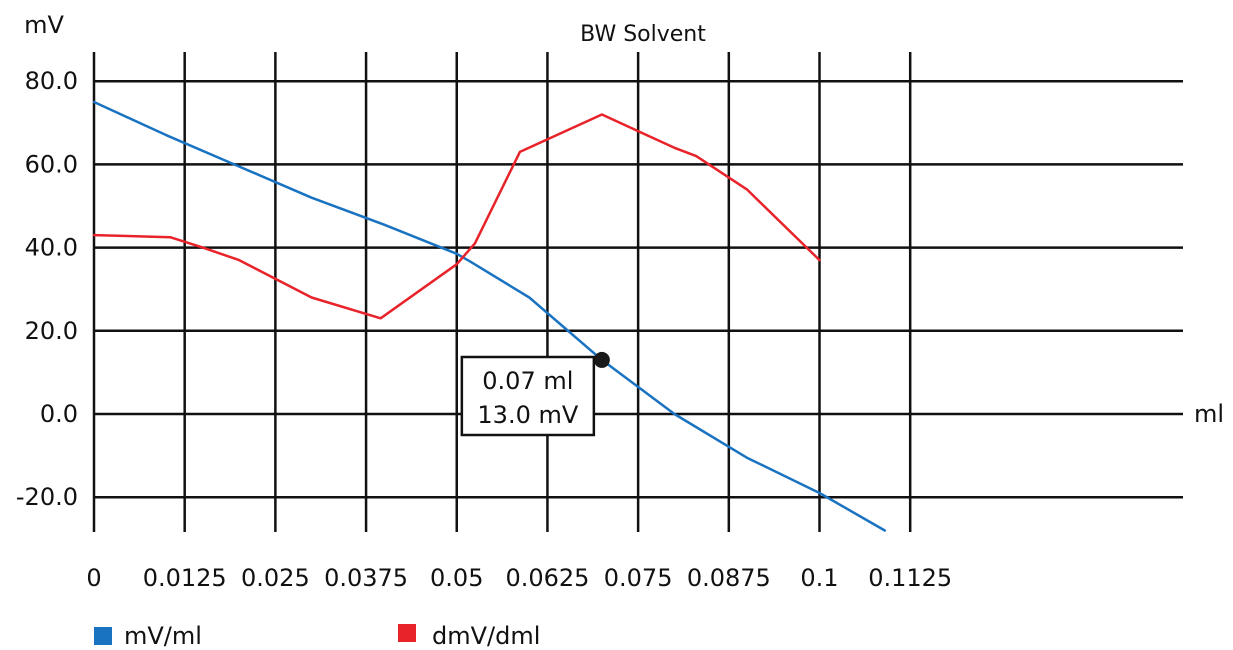  Describe the element at coordinates (51, 81) in the screenshot. I see `y-tick-label: 80.0` at that location.